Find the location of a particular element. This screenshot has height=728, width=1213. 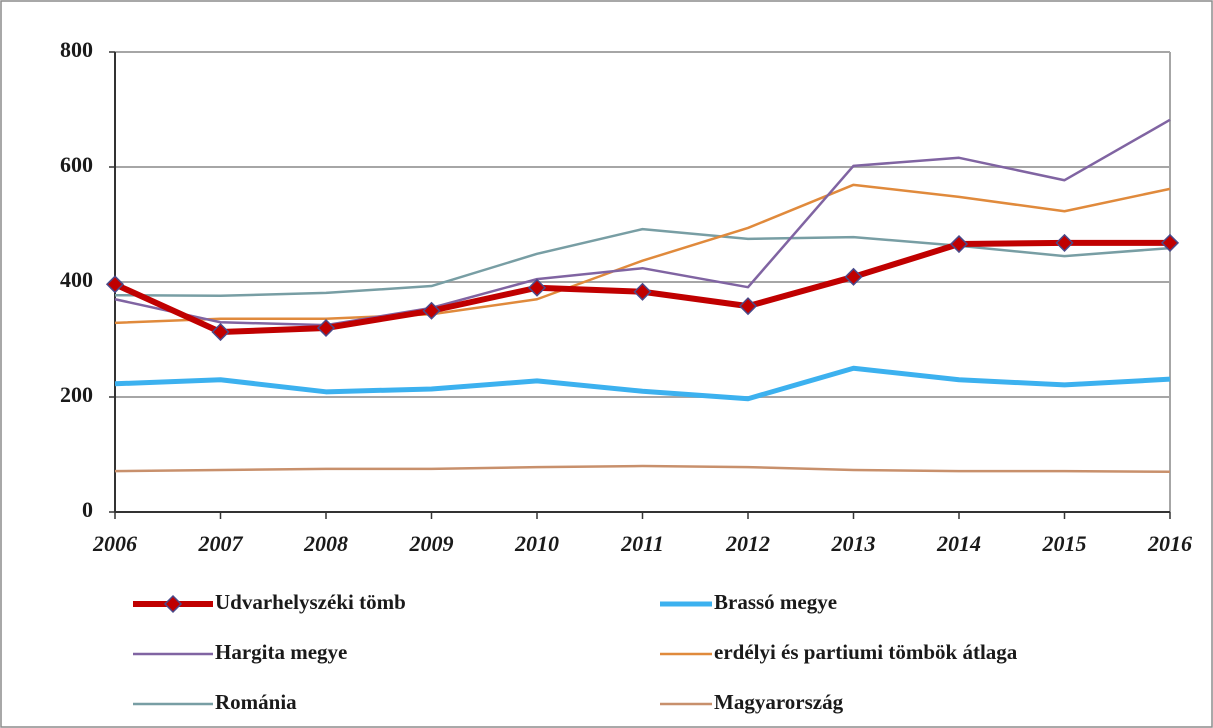

y-tick-label: 800 is located at coordinates (76, 49).